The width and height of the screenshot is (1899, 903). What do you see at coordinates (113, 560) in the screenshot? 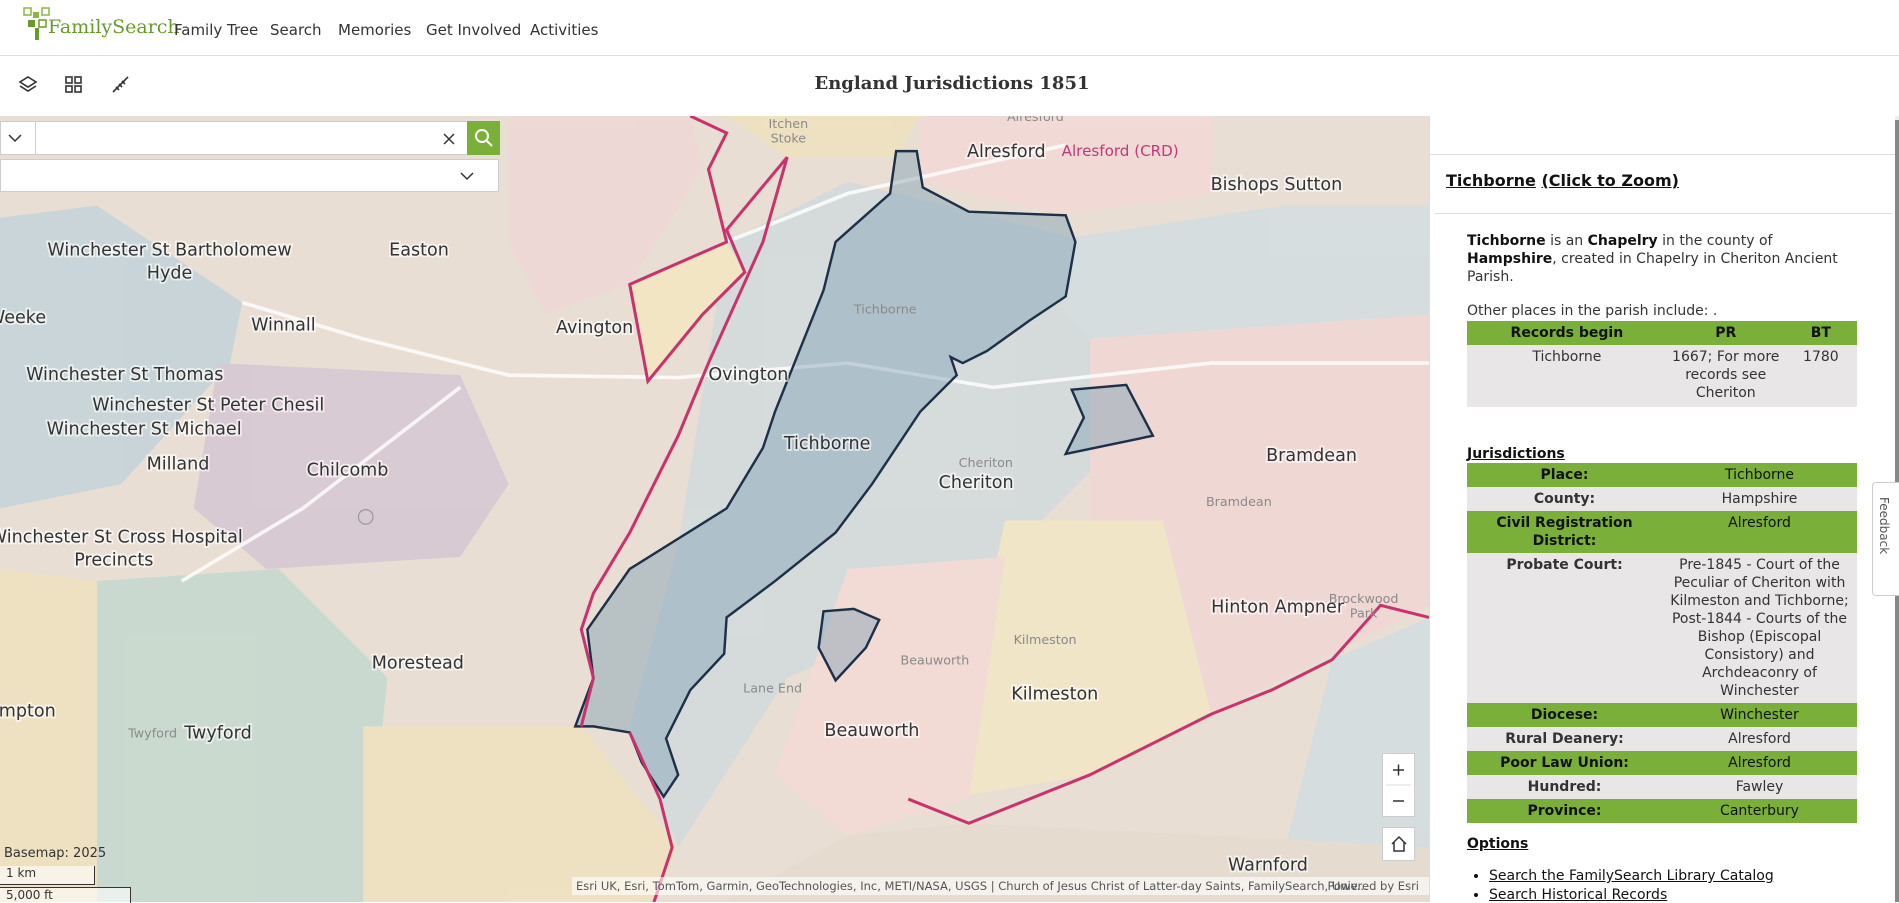
I see `map-label: Precincts` at bounding box center [113, 560].